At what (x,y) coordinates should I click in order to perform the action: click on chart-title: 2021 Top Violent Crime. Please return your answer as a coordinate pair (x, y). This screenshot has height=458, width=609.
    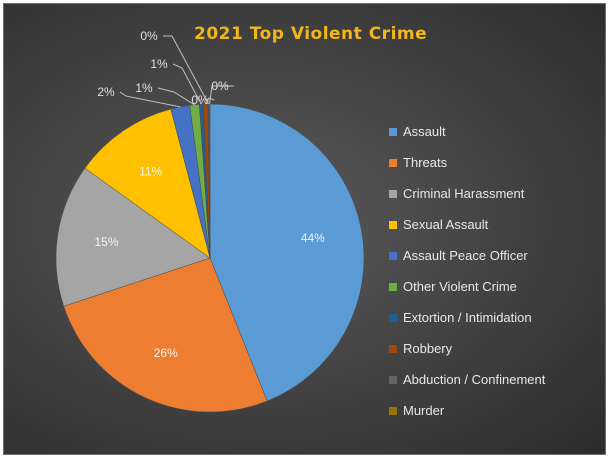
    Looking at the image, I should click on (311, 34).